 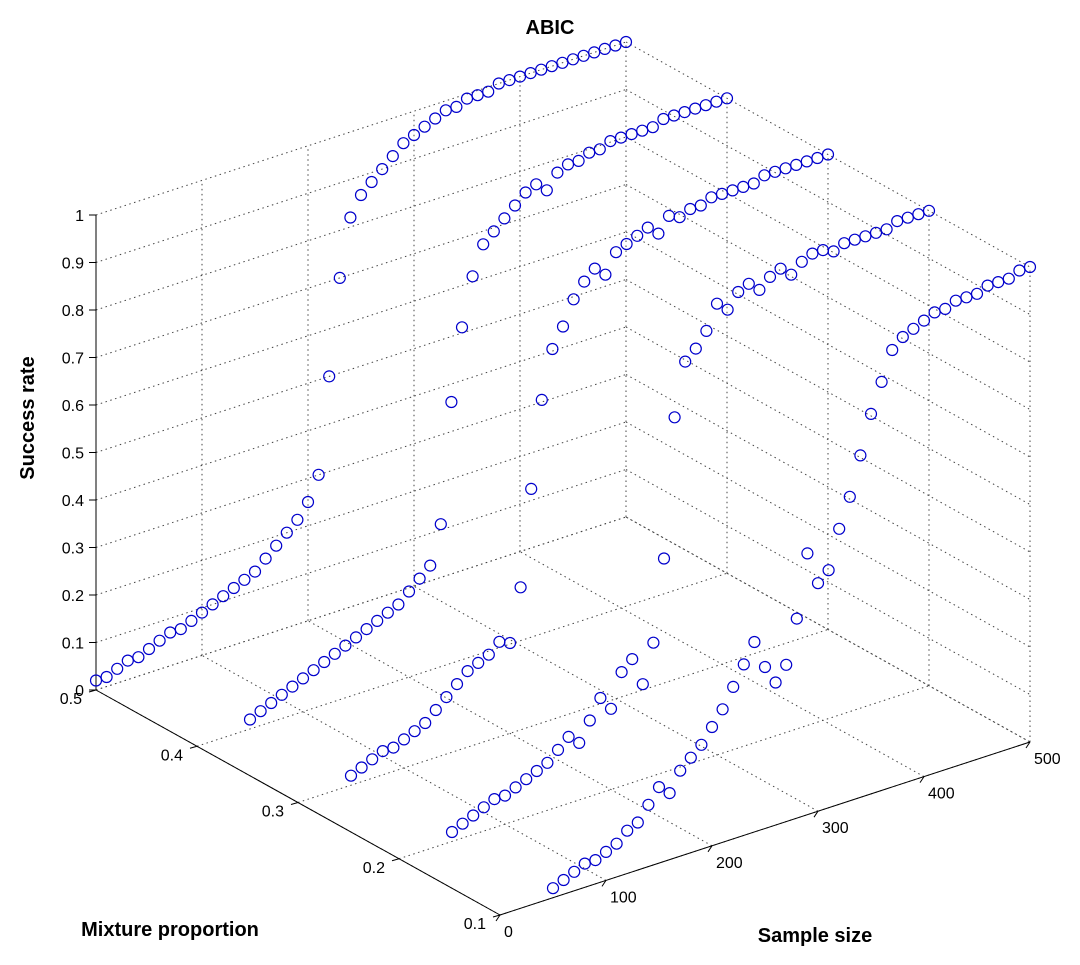 I want to click on chart-title: ABIC, so click(x=550, y=28).